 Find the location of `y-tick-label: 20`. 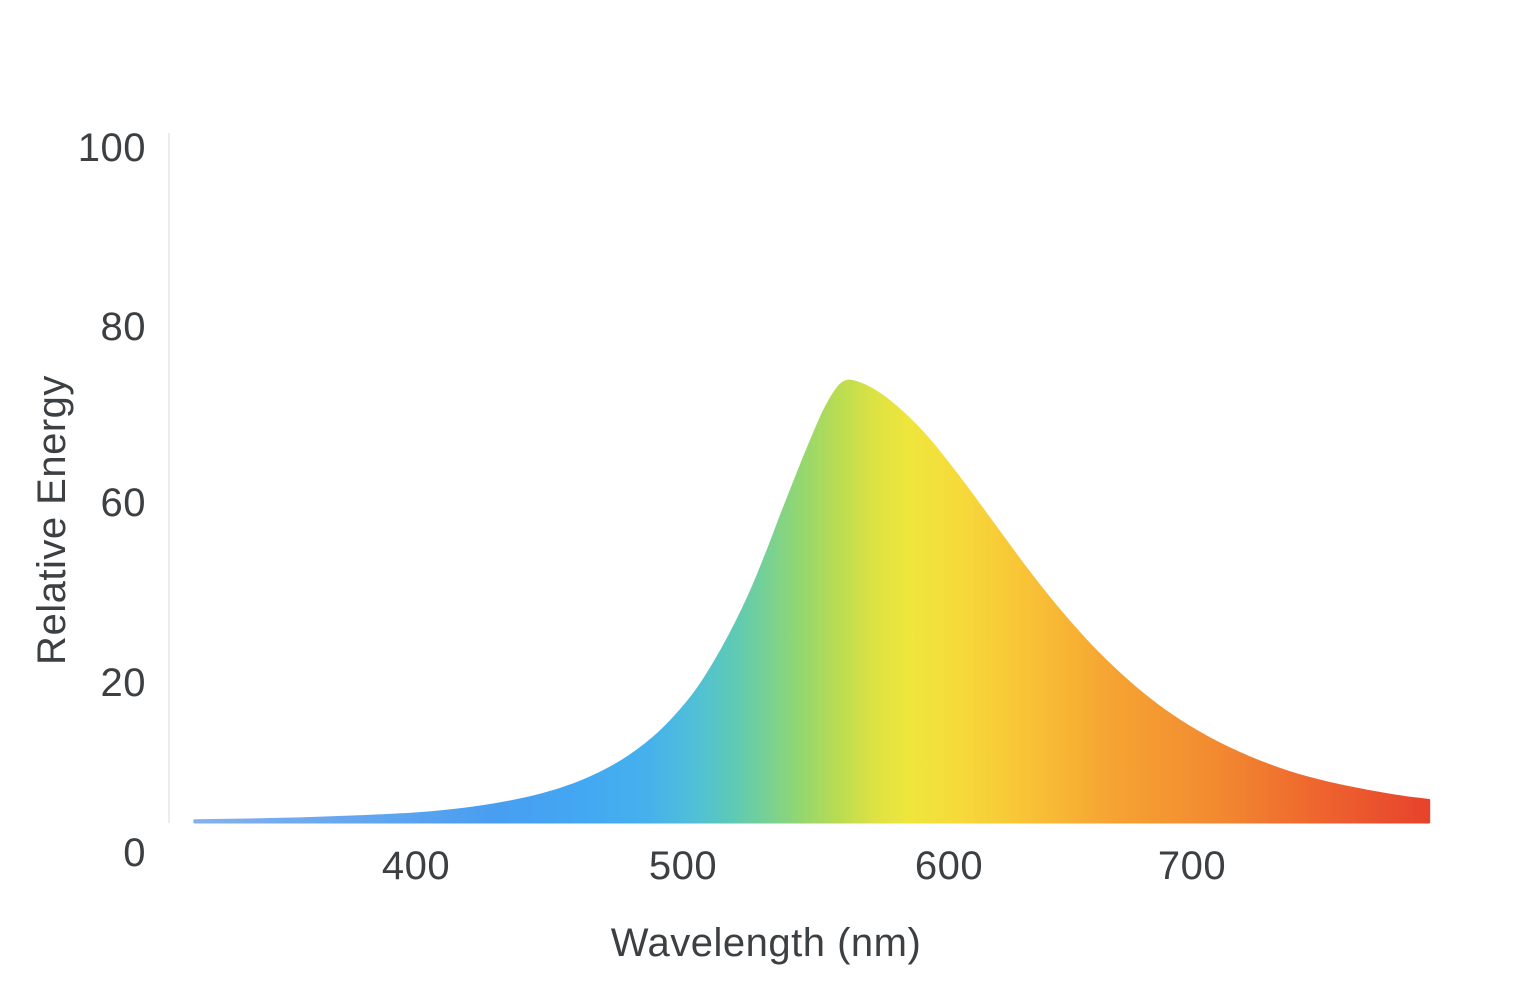

y-tick-label: 20 is located at coordinates (123, 683).